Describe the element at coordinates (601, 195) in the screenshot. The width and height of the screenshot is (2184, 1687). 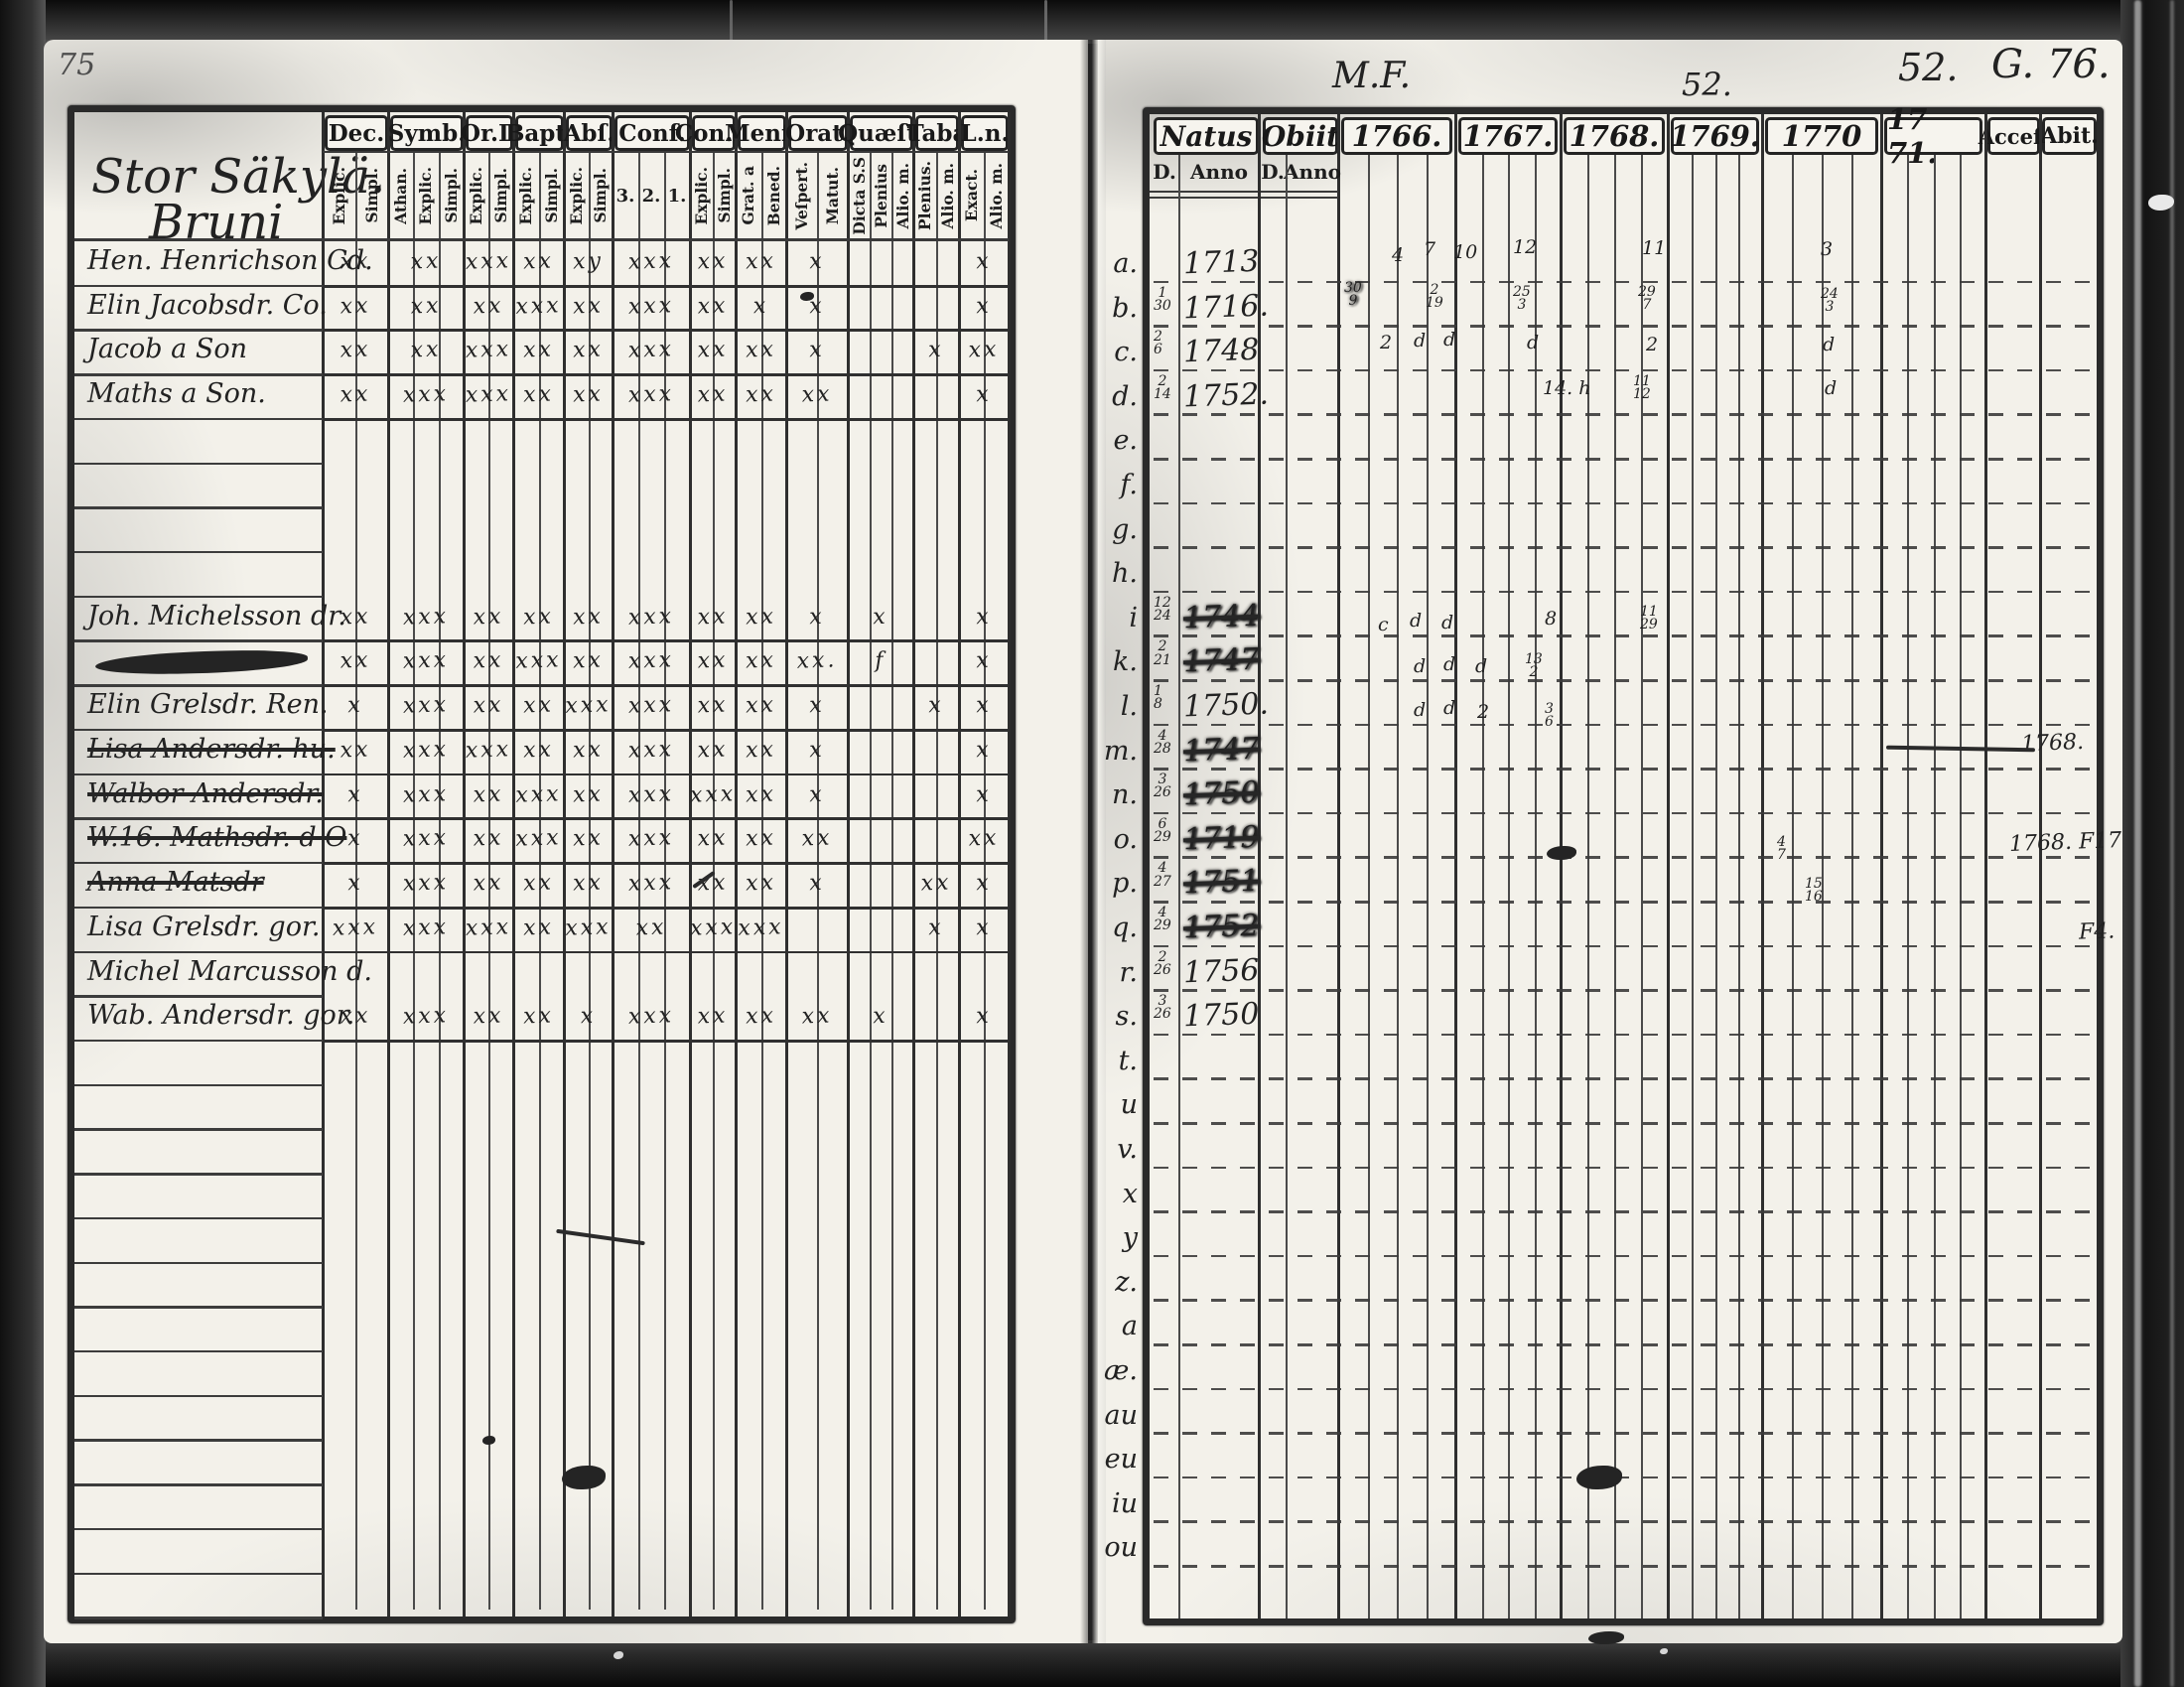
I see `subcolumn-label: Simpl.` at that location.